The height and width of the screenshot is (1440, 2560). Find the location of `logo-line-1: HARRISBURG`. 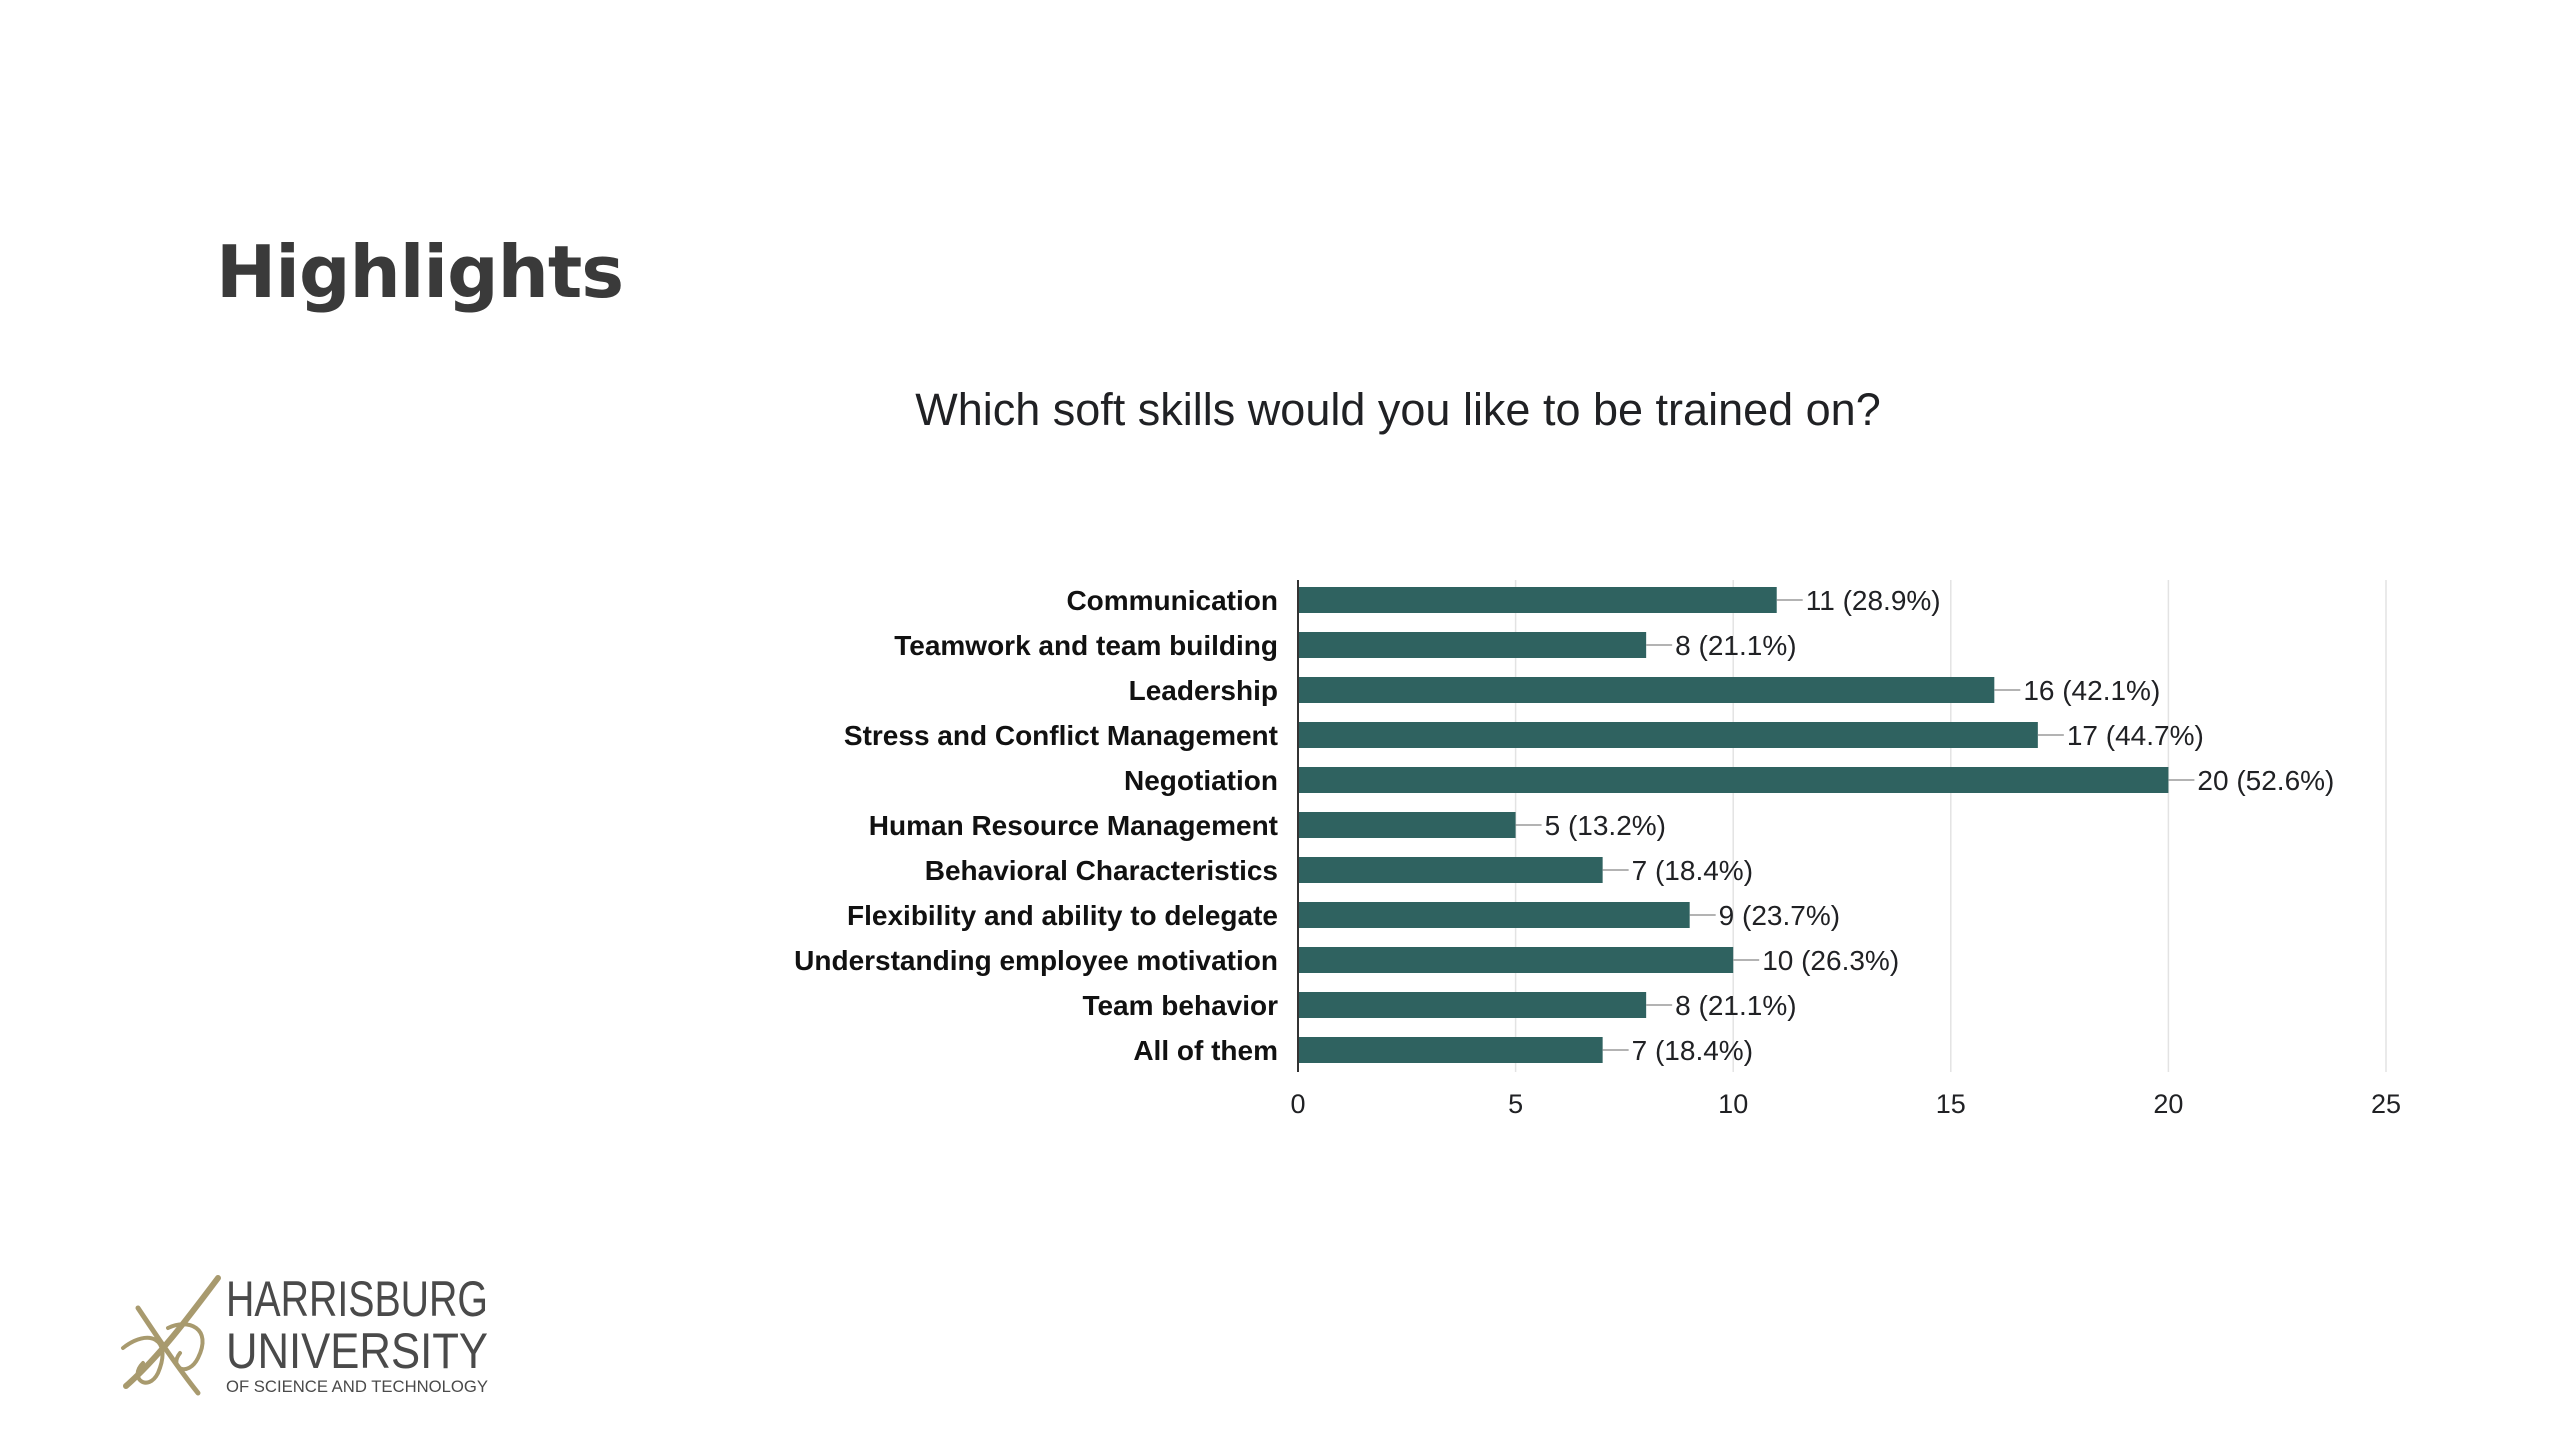

logo-line-1: HARRISBURG is located at coordinates (357, 1299).